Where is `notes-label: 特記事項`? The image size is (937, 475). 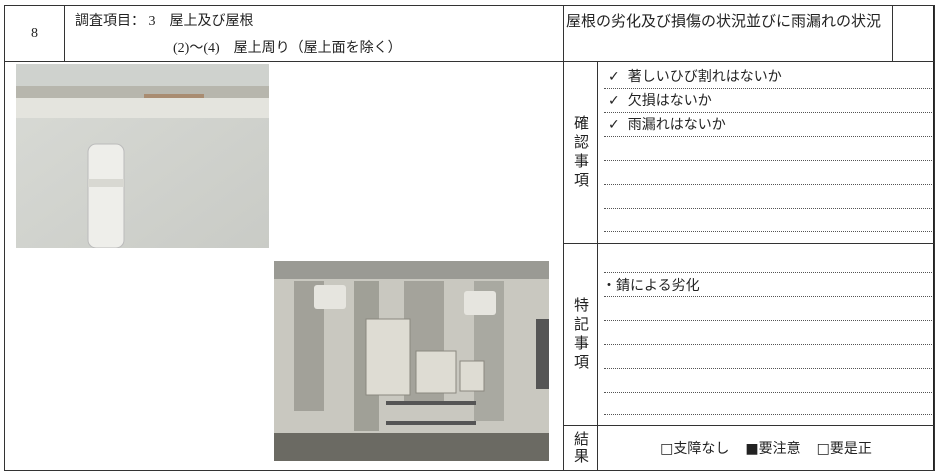
notes-label: 特記事項 is located at coordinates (580, 334).